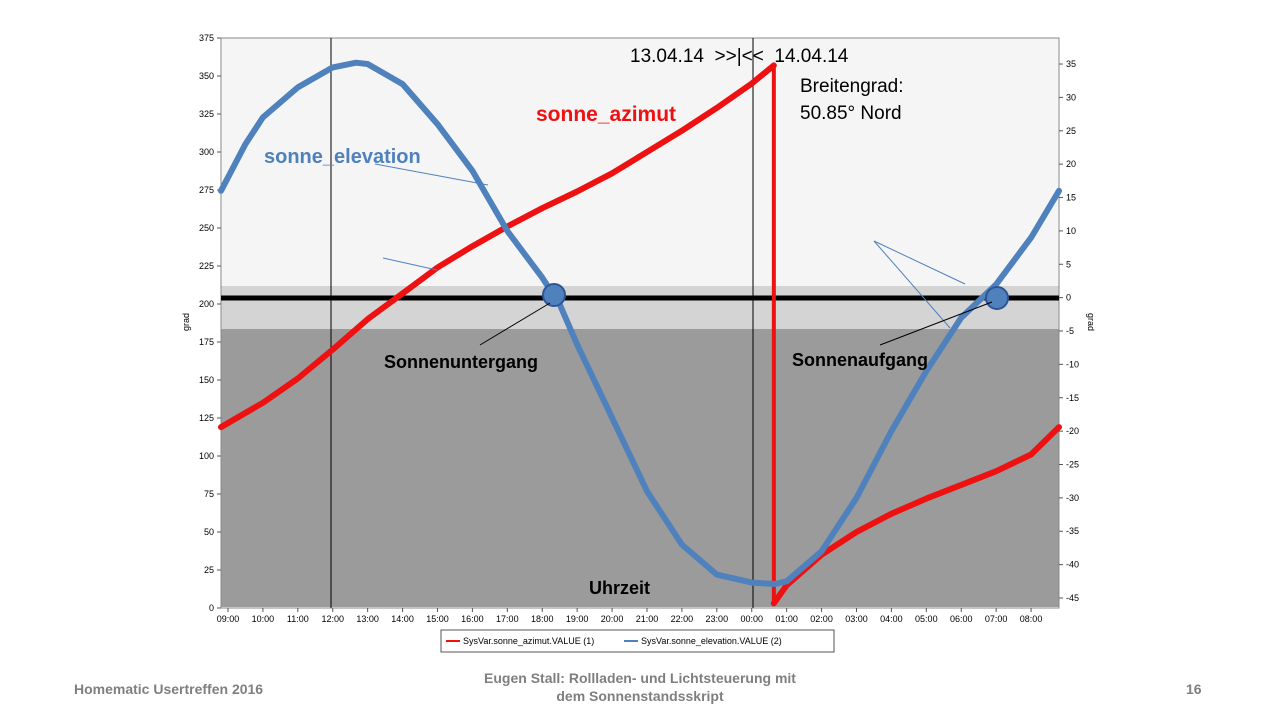  I want to click on time-label: Uhrzeit, so click(619, 588).